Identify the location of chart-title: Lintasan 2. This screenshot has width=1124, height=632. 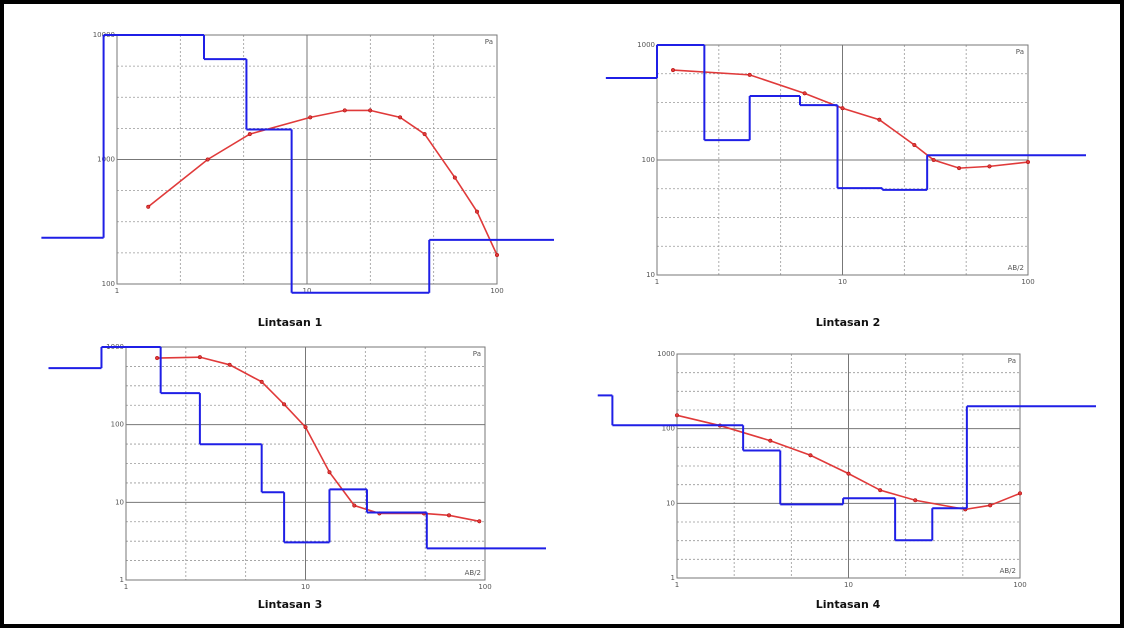
(848, 322).